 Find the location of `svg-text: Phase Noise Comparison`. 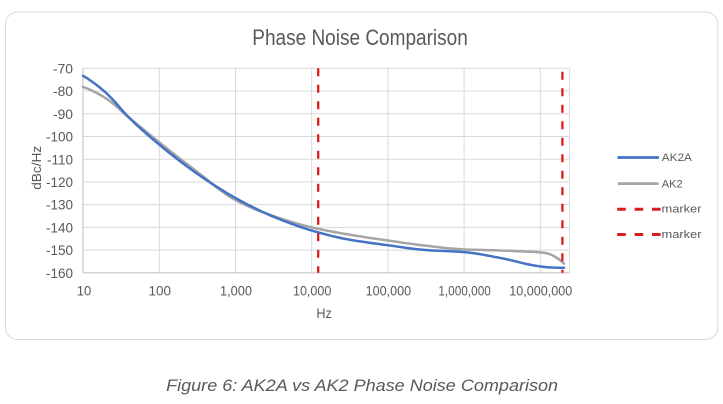

svg-text: Phase Noise Comparison is located at coordinates (359, 37).